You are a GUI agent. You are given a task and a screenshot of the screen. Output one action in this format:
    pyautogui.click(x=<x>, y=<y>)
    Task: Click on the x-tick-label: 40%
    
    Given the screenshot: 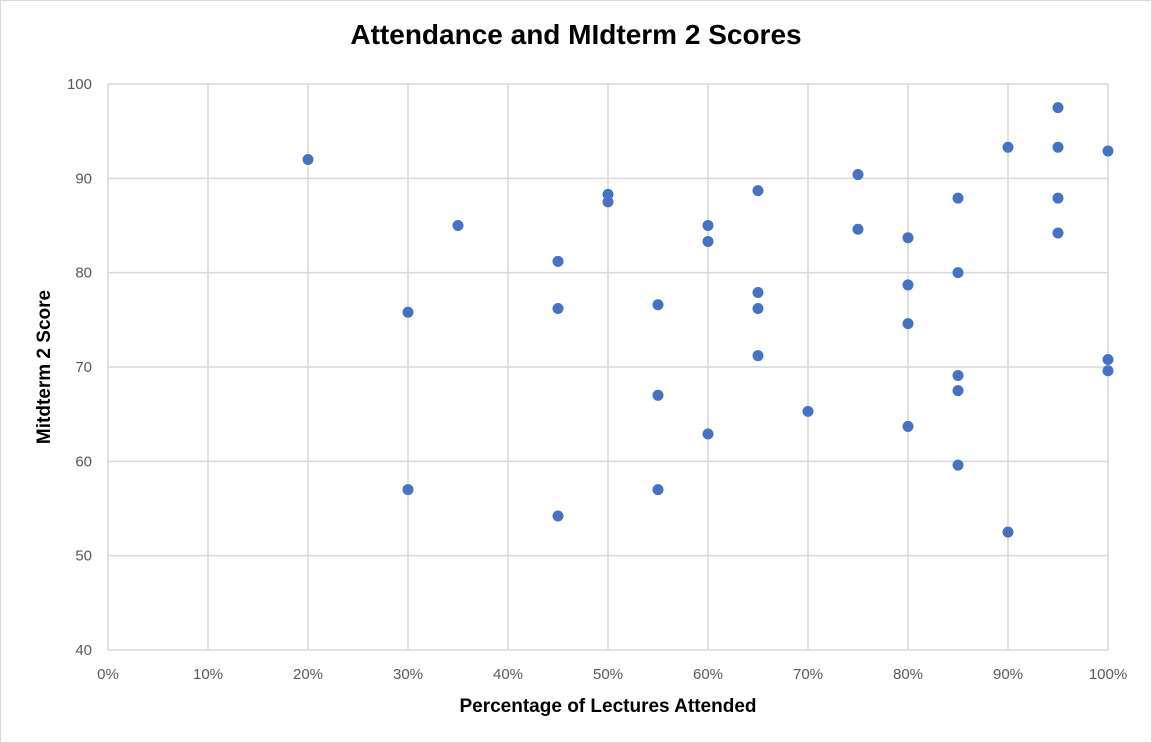 What is the action you would take?
    pyautogui.click(x=508, y=674)
    